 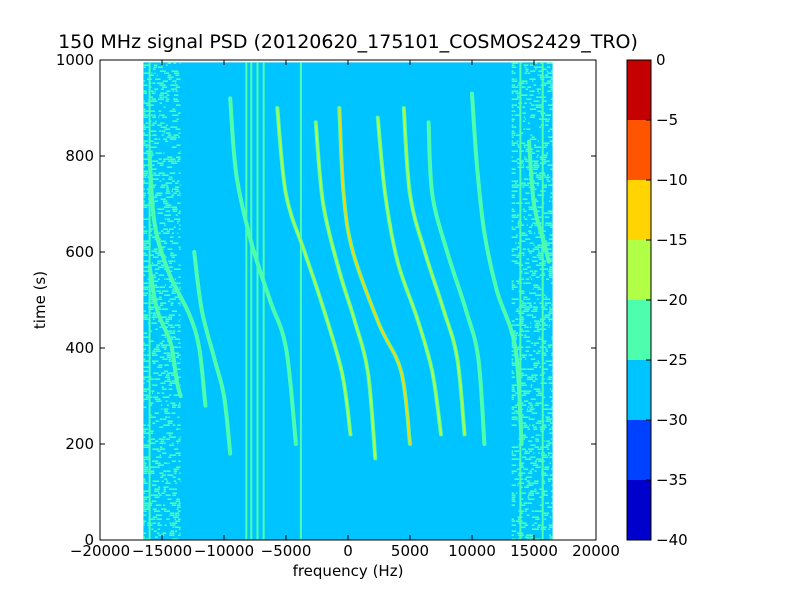 What do you see at coordinates (79, 156) in the screenshot?
I see `y-tick-label: 800` at bounding box center [79, 156].